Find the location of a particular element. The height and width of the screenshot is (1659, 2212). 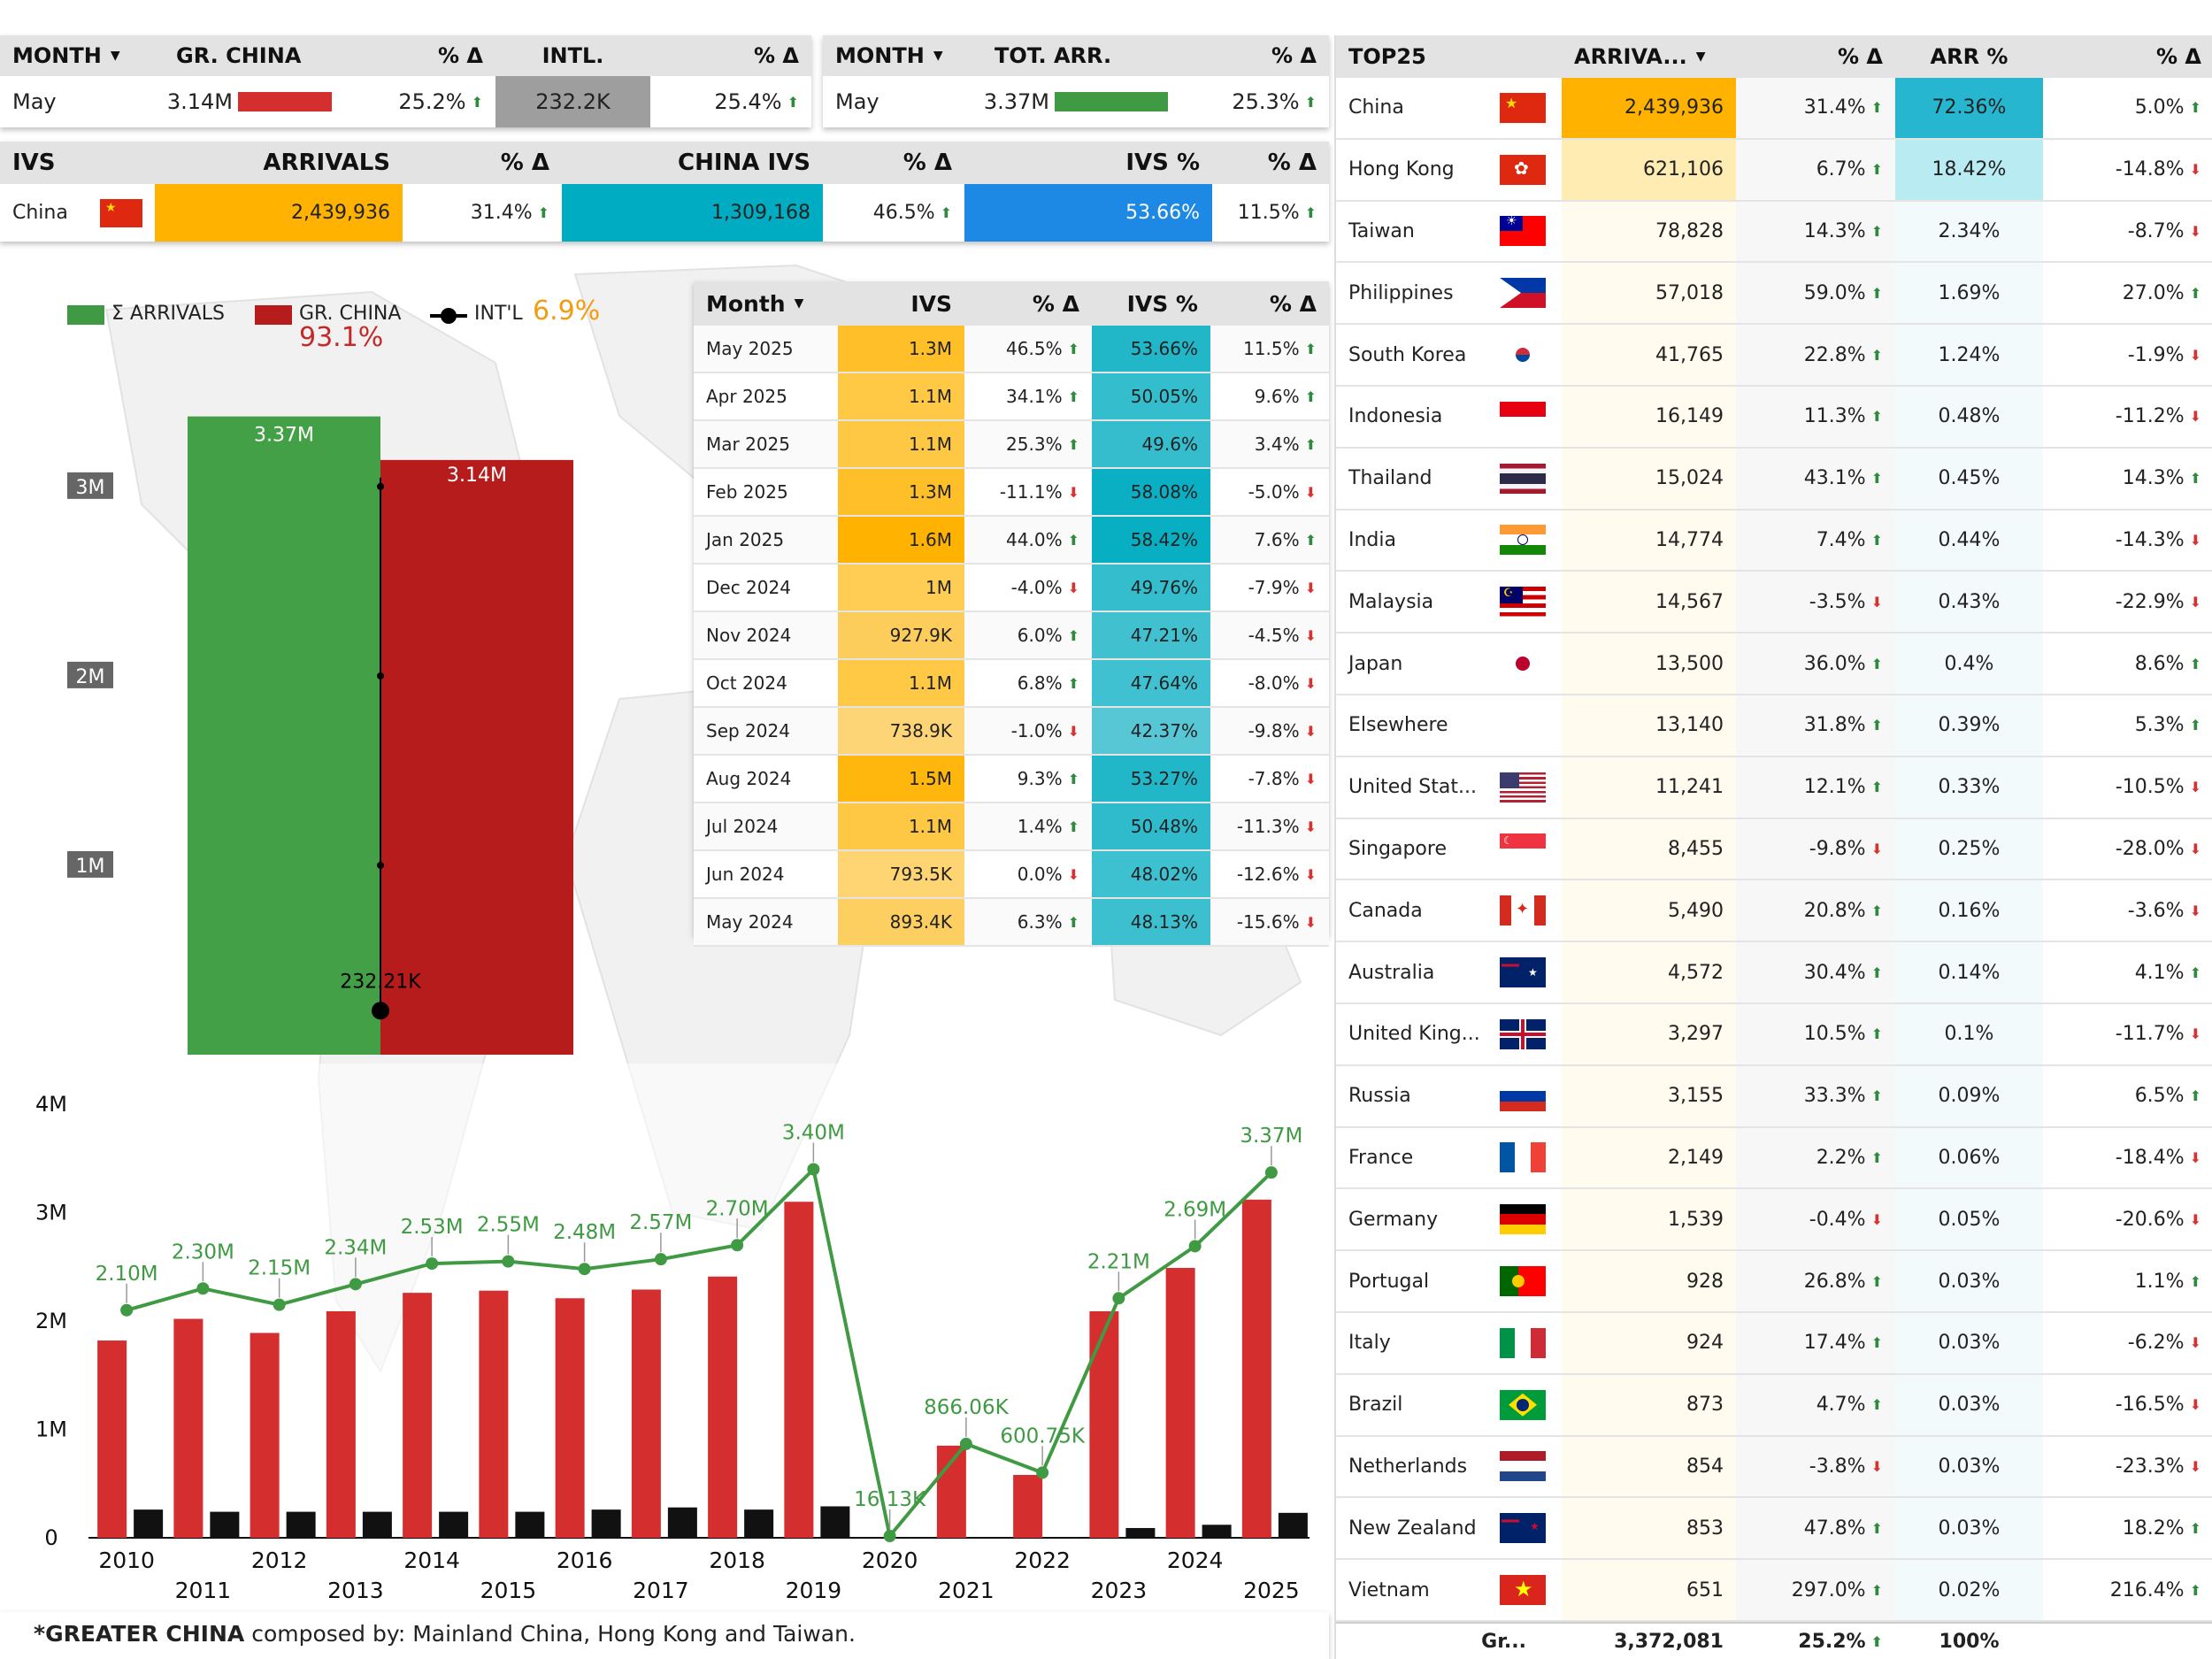

monthly-d2: -8.0% ⬇ is located at coordinates (1270, 683).